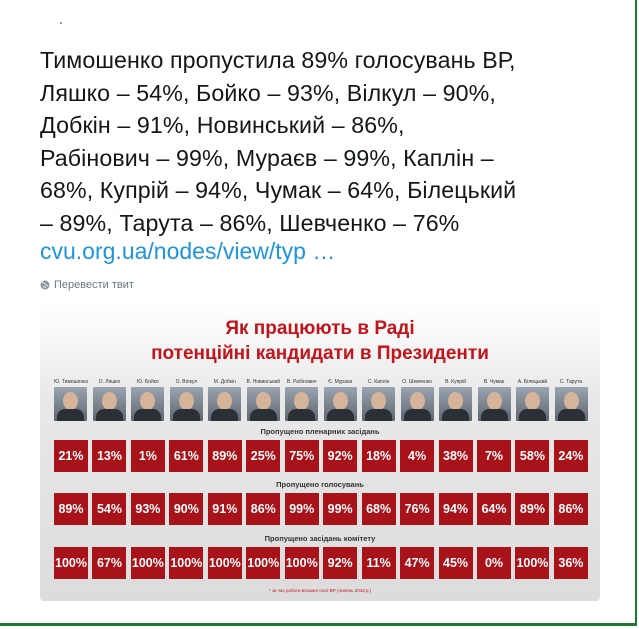  I want to click on candidate-name: А. Білецький, so click(532, 382).